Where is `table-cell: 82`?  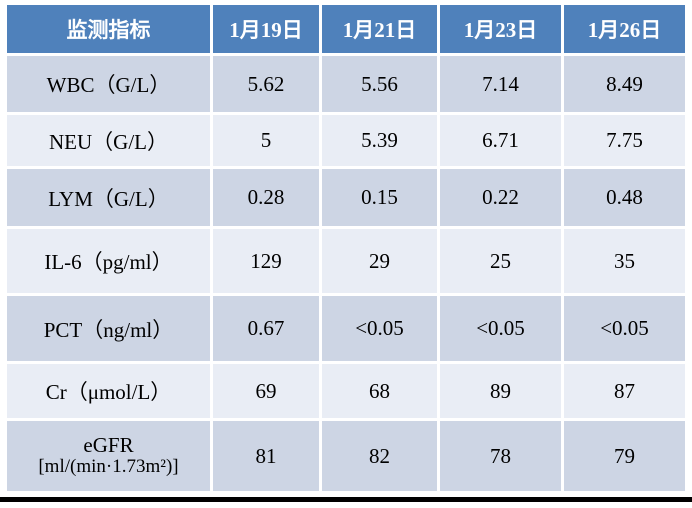
table-cell: 82 is located at coordinates (379, 456).